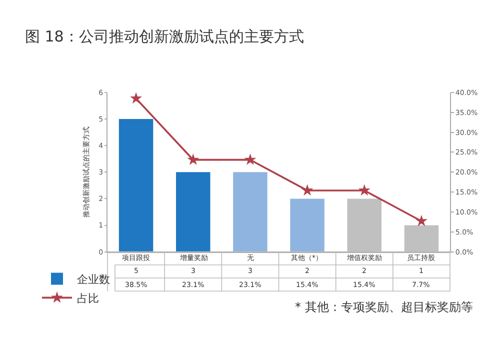 The width and height of the screenshot is (500, 362). What do you see at coordinates (164, 36) in the screenshot?
I see `chart-title: 图 18：公司推动创新激励试点的主要方式` at bounding box center [164, 36].